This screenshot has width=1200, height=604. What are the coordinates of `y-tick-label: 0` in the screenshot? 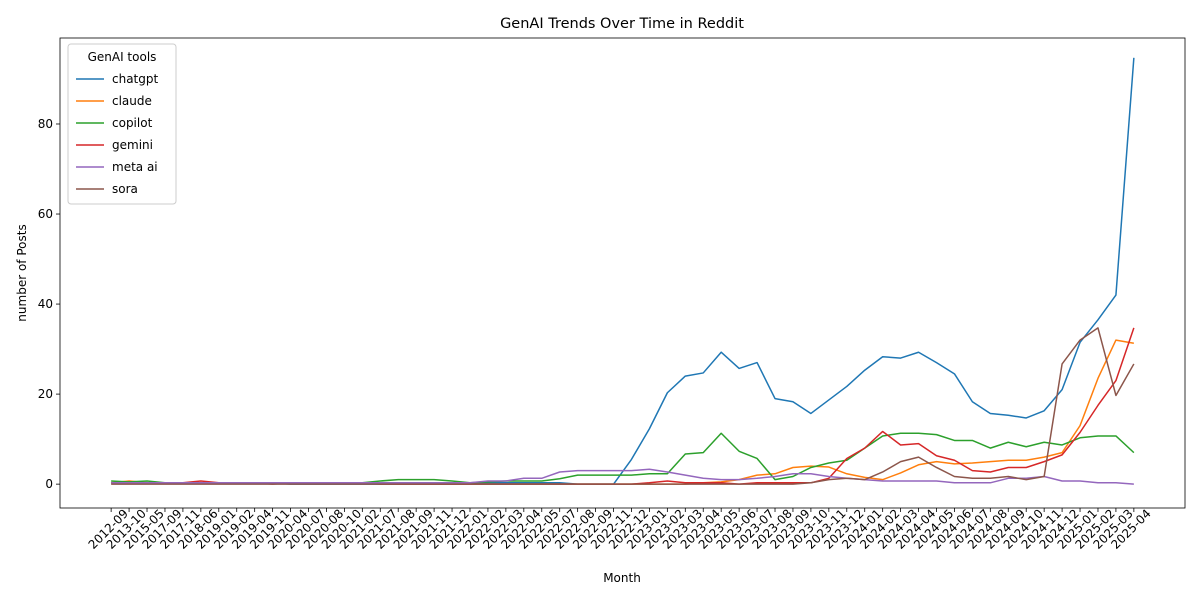 It's located at (49, 484).